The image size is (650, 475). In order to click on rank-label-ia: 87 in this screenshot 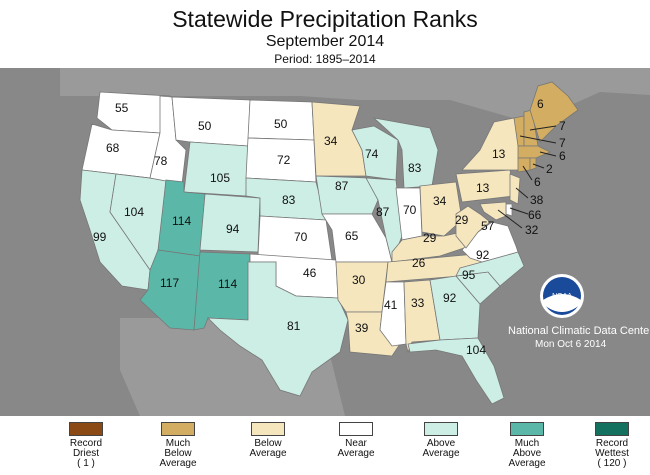, I will do `click(342, 186)`.